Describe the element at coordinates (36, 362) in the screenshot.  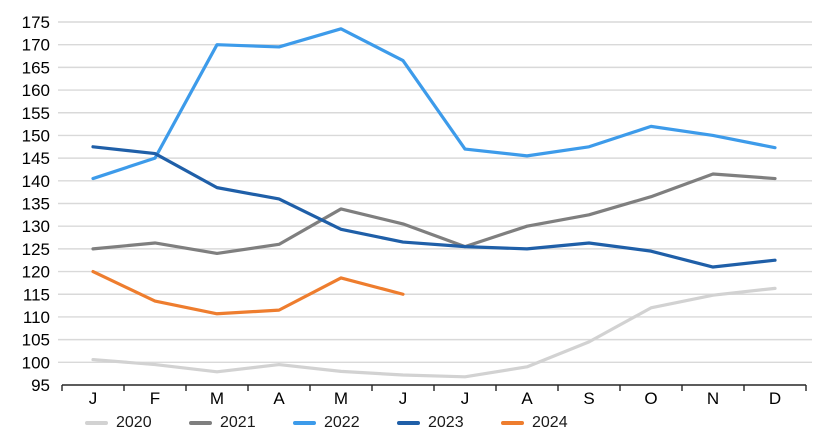
I see `y-tick-label: 100` at that location.